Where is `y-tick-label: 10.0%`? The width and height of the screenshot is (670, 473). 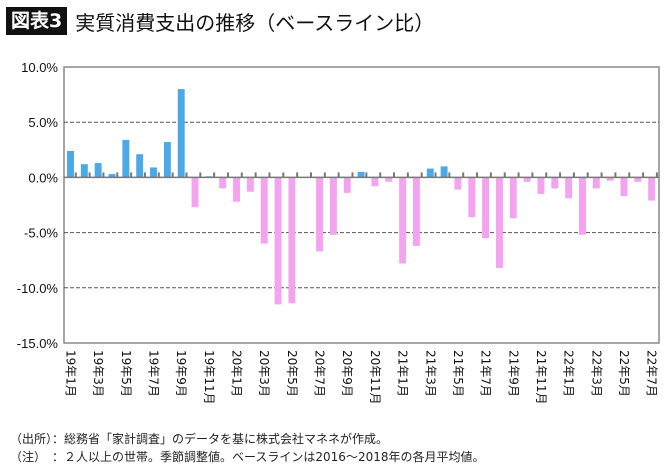
y-tick-label: 10.0% is located at coordinates (39, 67).